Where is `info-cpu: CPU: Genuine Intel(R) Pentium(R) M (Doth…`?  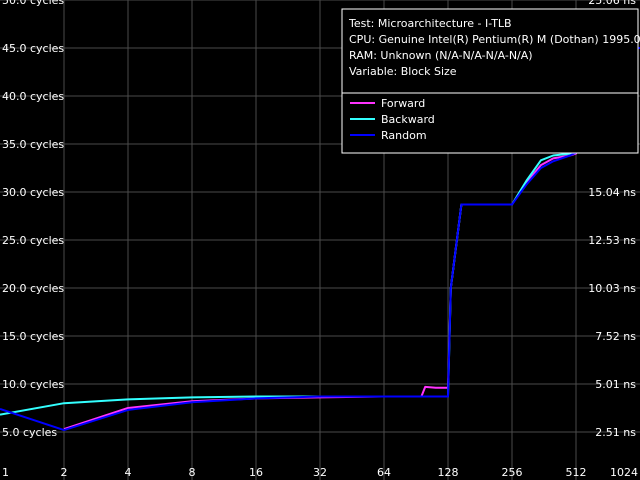 info-cpu: CPU: Genuine Intel(R) Pentium(R) M (Doth… is located at coordinates (494, 39).